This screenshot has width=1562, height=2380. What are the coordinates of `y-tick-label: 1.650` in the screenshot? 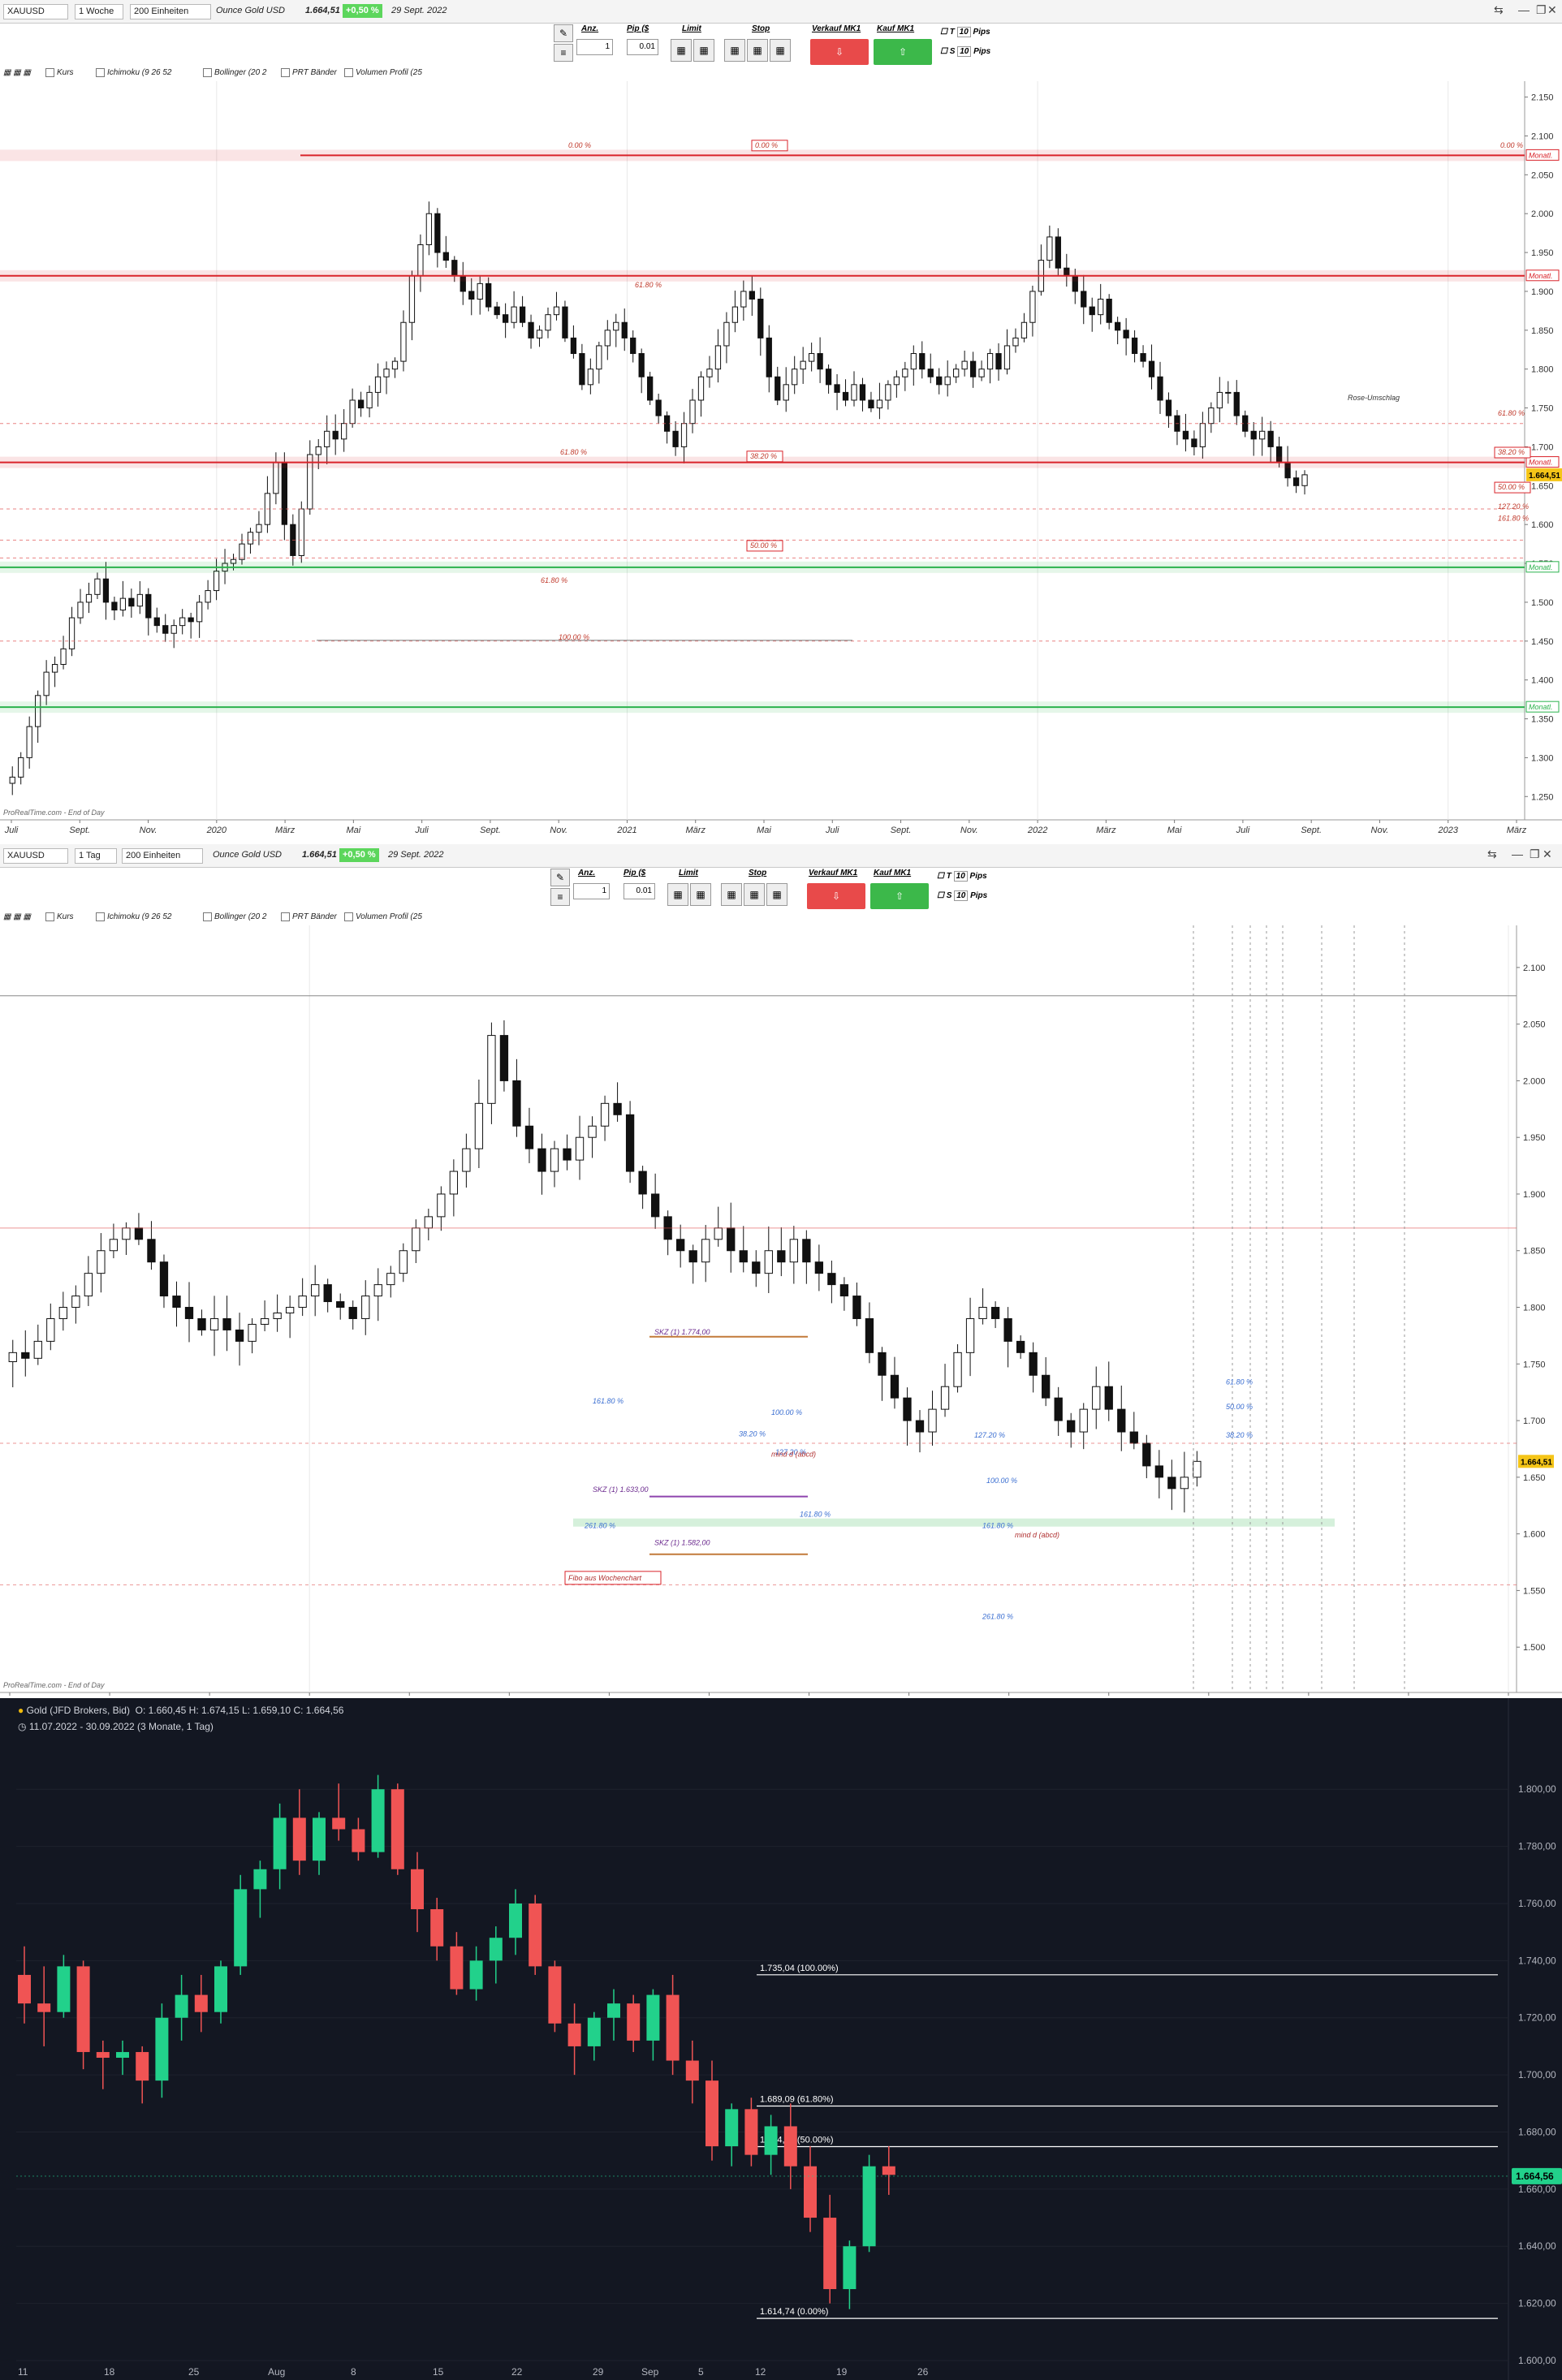 It's located at (1534, 1478).